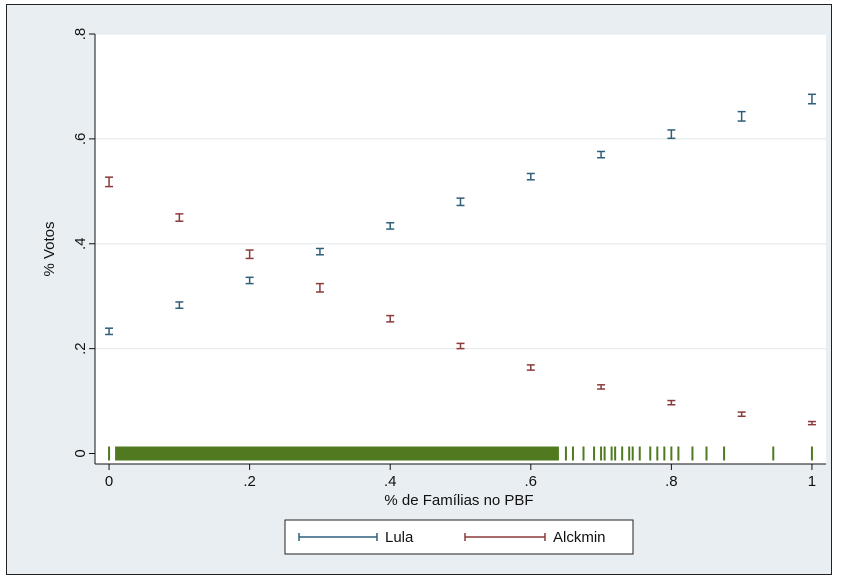 The image size is (841, 580). Describe the element at coordinates (109, 481) in the screenshot. I see `x-tick-label: 0` at that location.